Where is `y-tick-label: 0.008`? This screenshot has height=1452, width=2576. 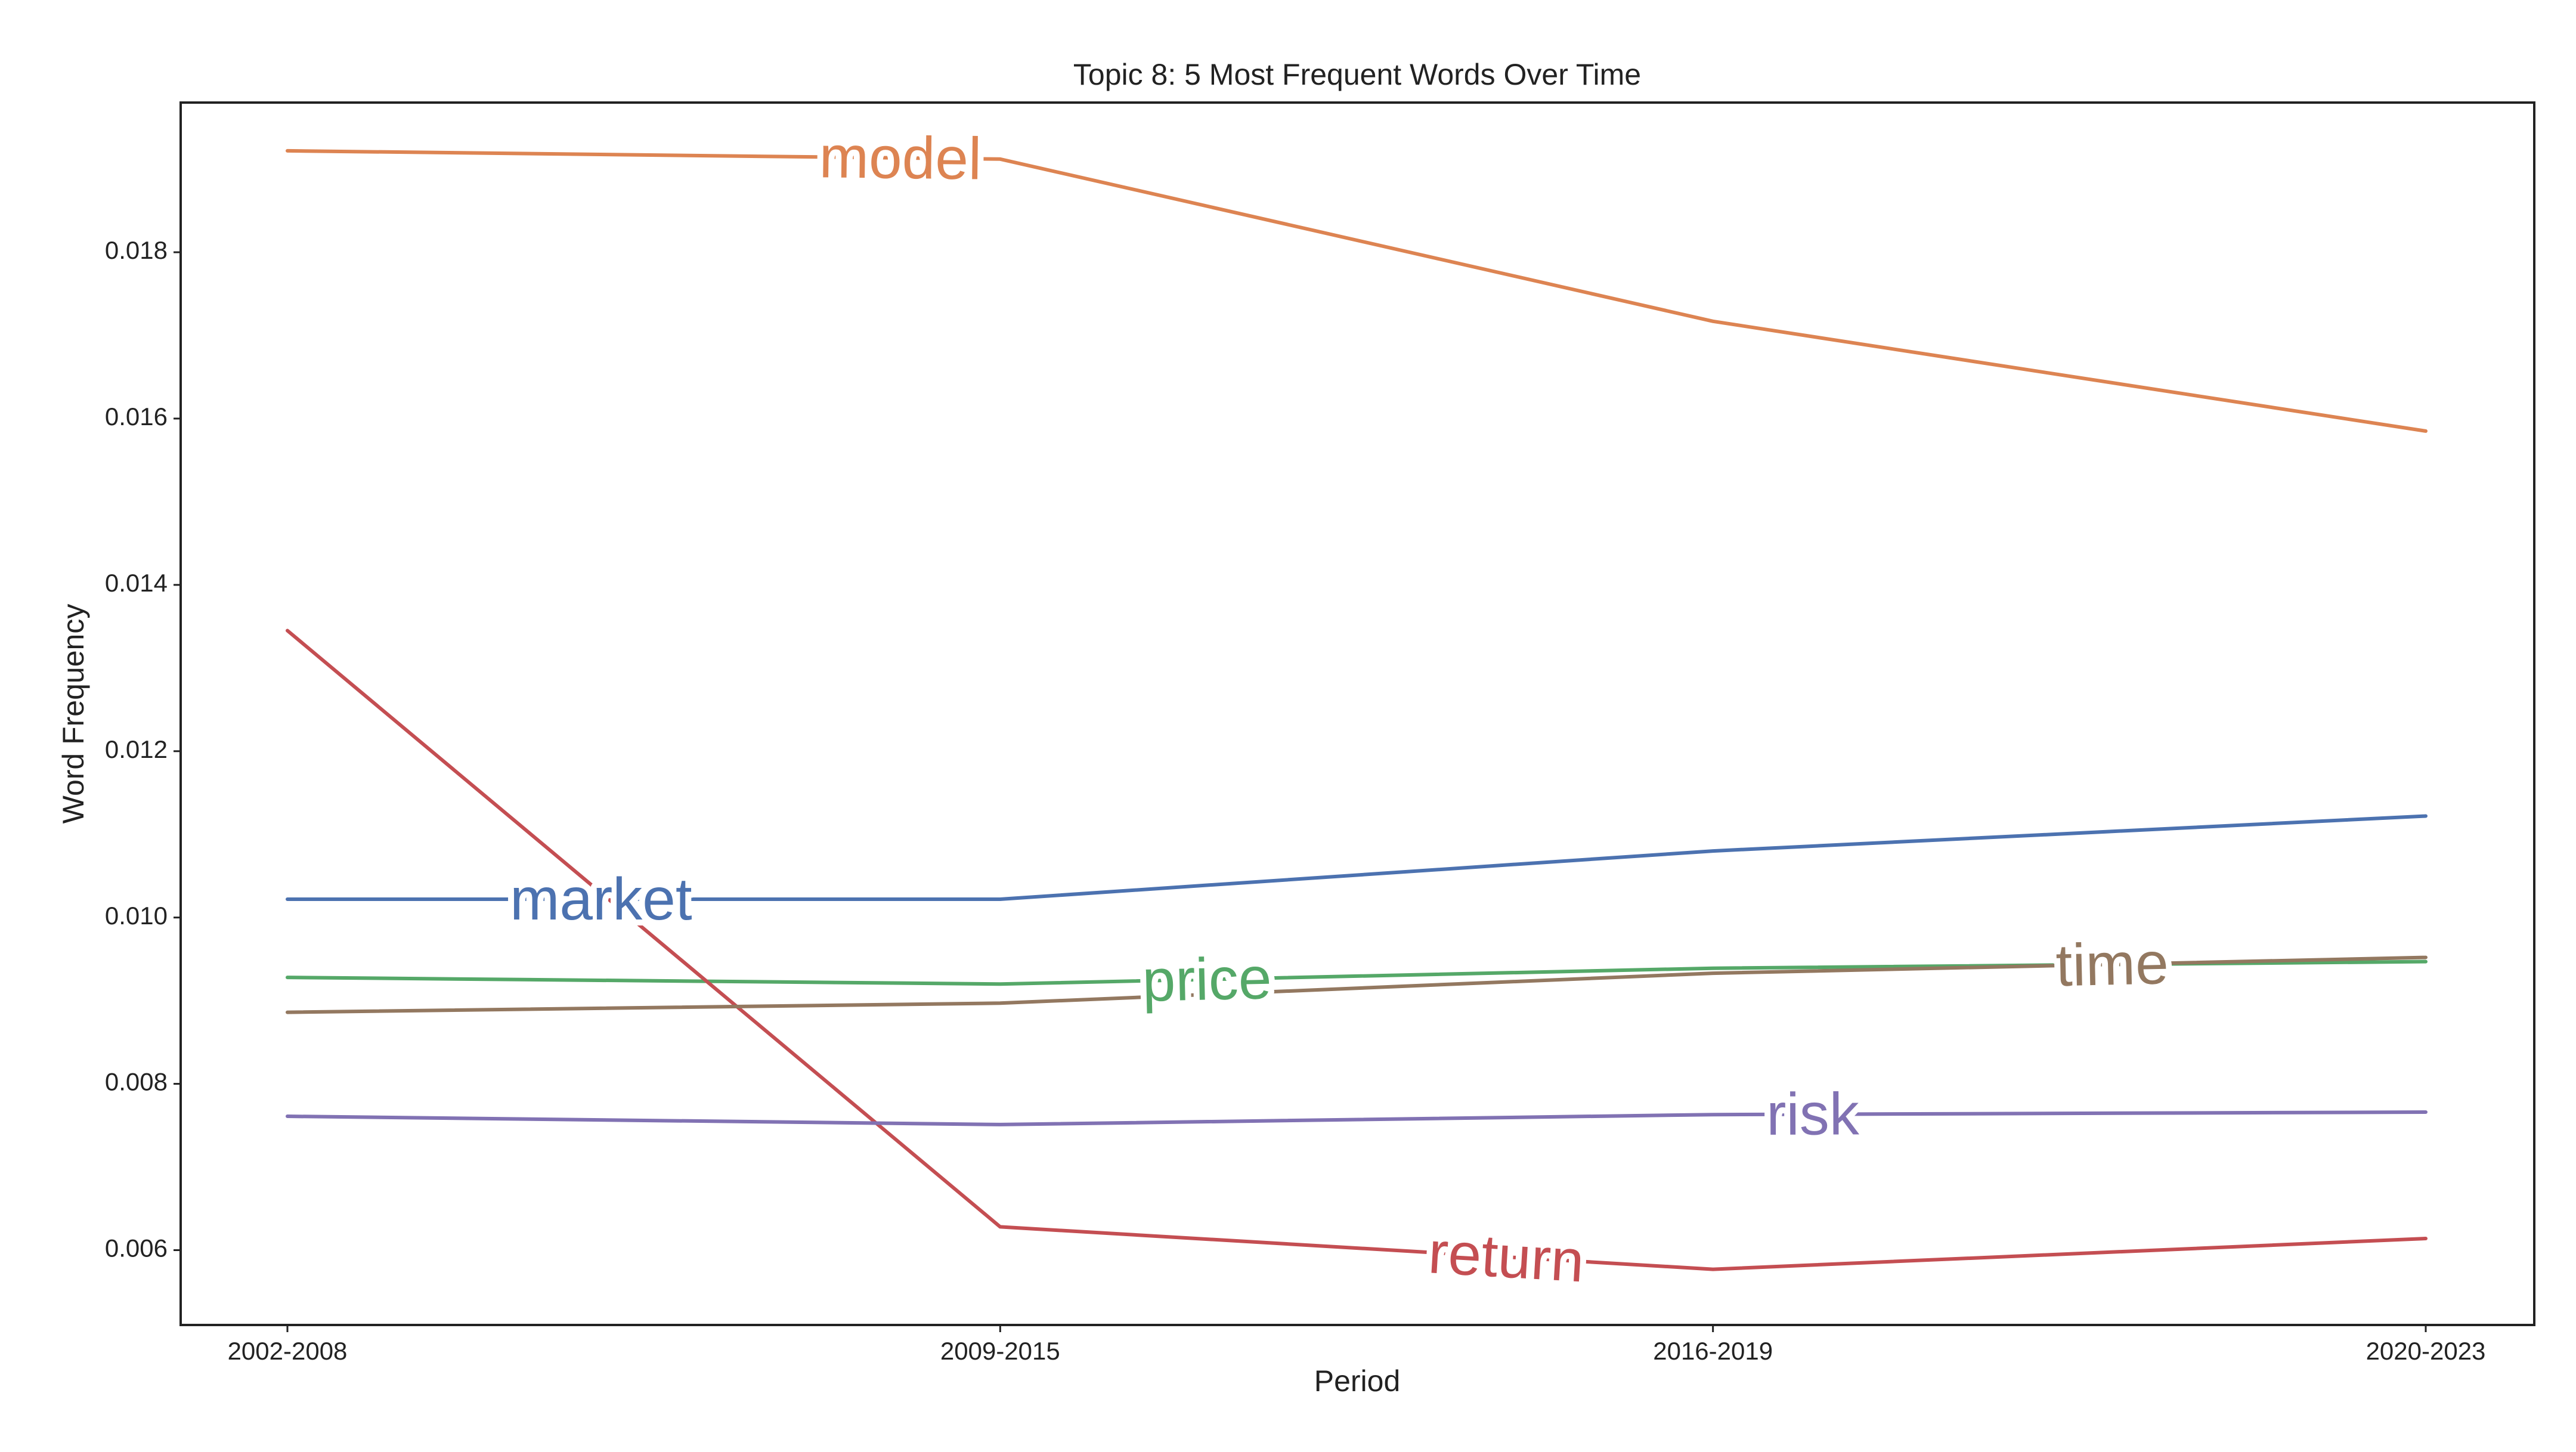
y-tick-label: 0.008 is located at coordinates (136, 1082).